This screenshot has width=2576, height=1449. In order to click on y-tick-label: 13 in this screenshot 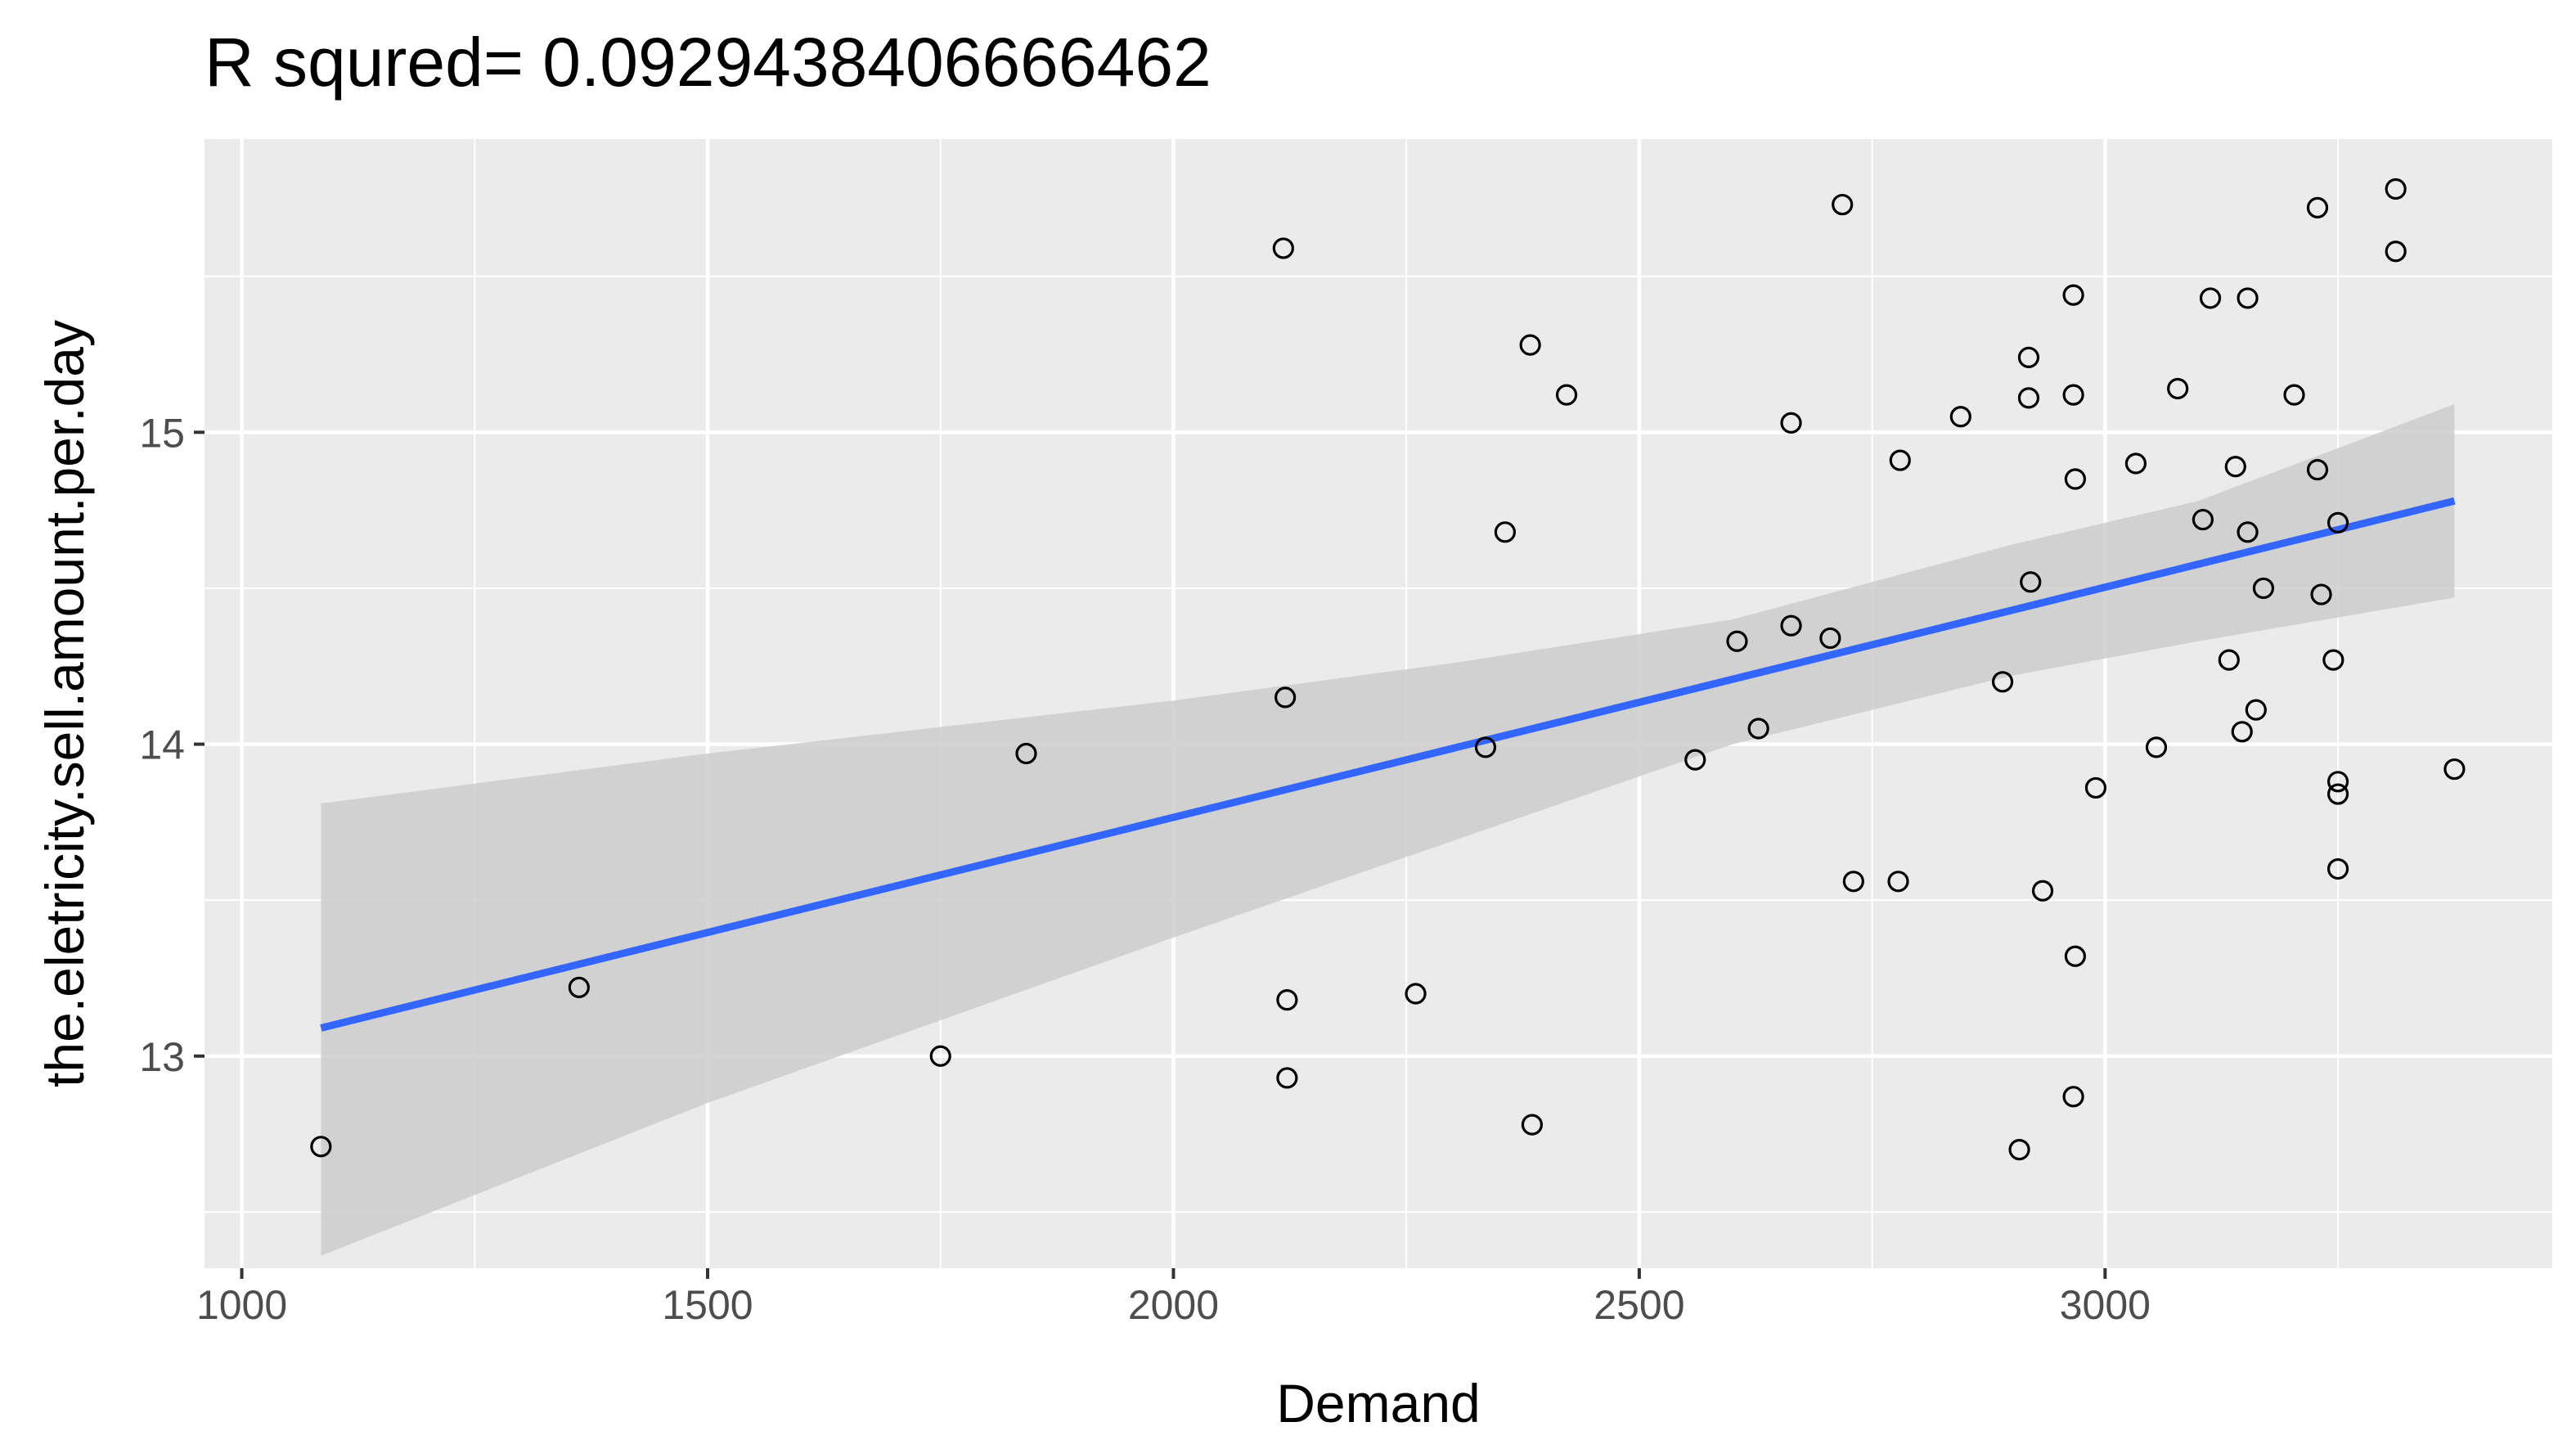, I will do `click(162, 1057)`.